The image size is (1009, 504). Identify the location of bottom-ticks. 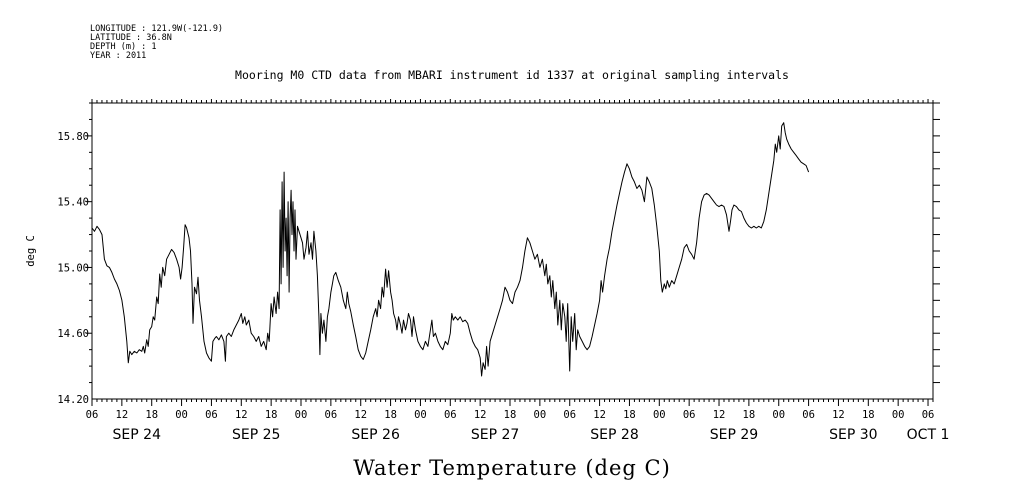
(512, 402).